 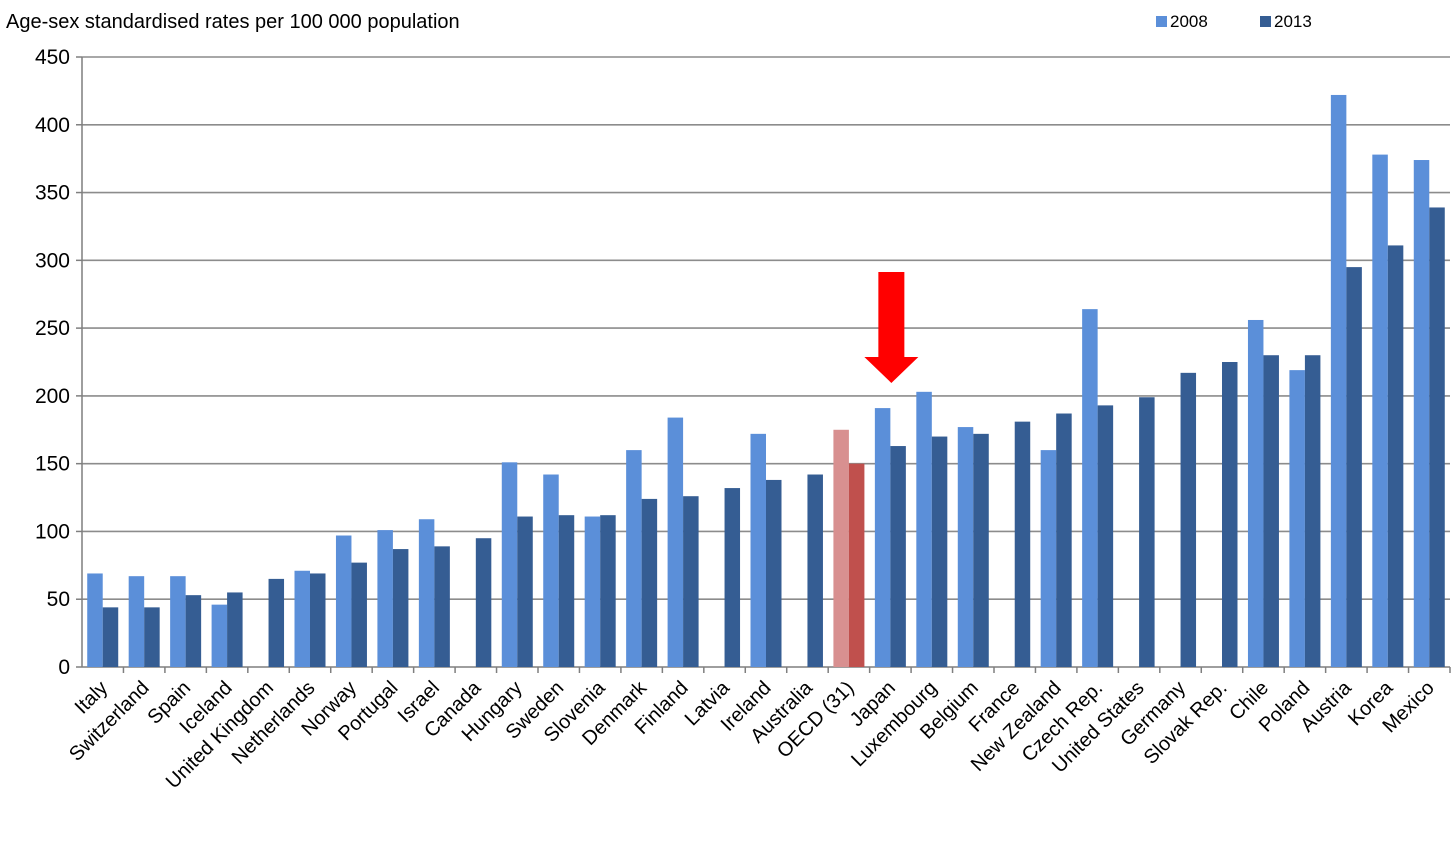 What do you see at coordinates (52, 396) in the screenshot?
I see `y-tick-label: 200` at bounding box center [52, 396].